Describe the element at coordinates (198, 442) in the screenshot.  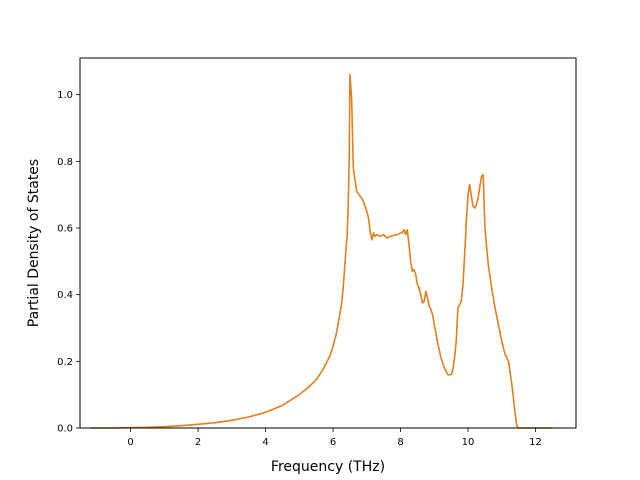
I see `x-tick-label: 2` at that location.